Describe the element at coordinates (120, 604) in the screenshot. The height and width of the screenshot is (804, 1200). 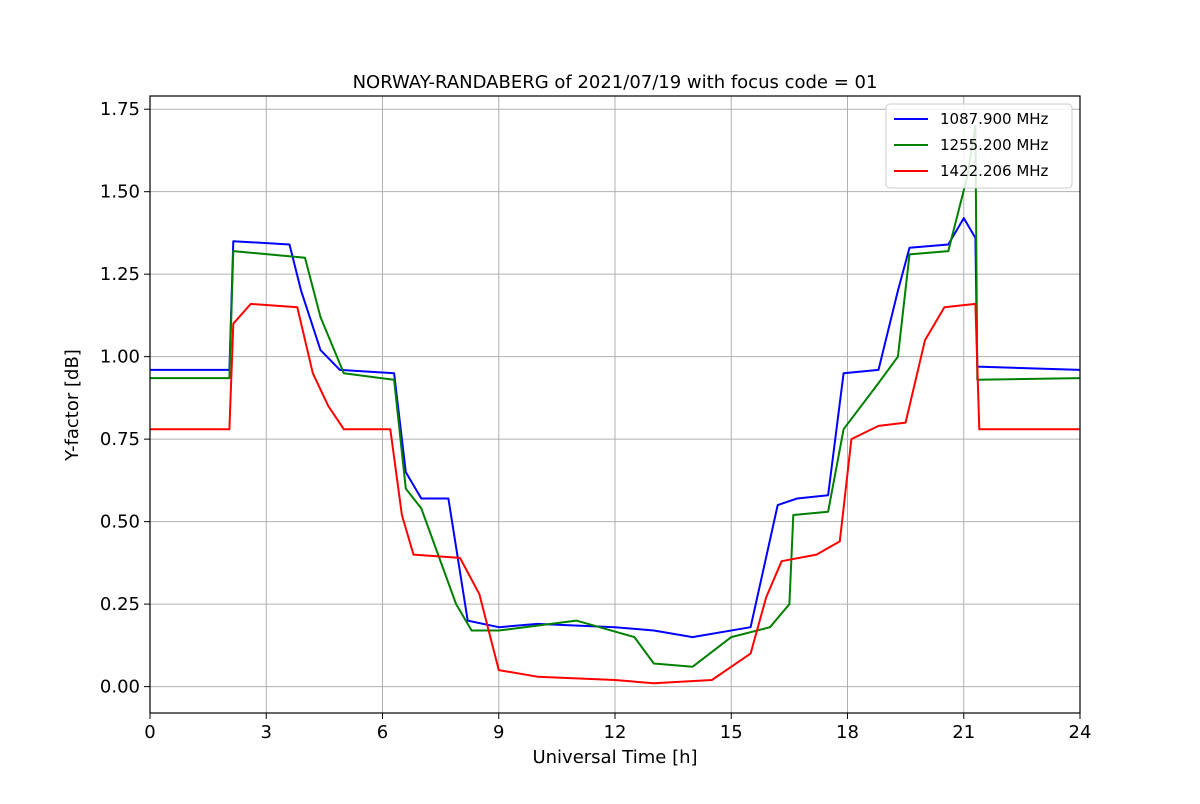
I see `y-tick-label: 0.25` at that location.